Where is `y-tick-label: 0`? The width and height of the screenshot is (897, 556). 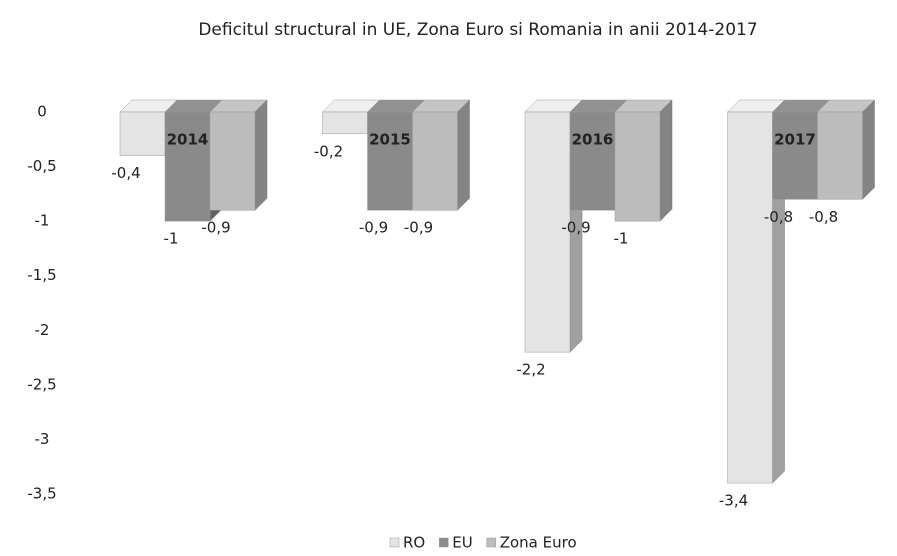 y-tick-label: 0 is located at coordinates (42, 112).